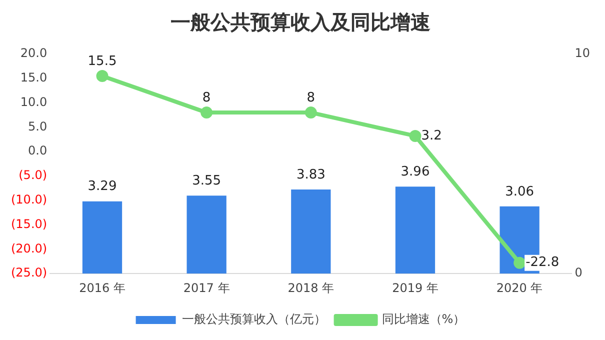 The height and width of the screenshot is (340, 605). I want to click on y-tick-label: (10.0), so click(29, 199).